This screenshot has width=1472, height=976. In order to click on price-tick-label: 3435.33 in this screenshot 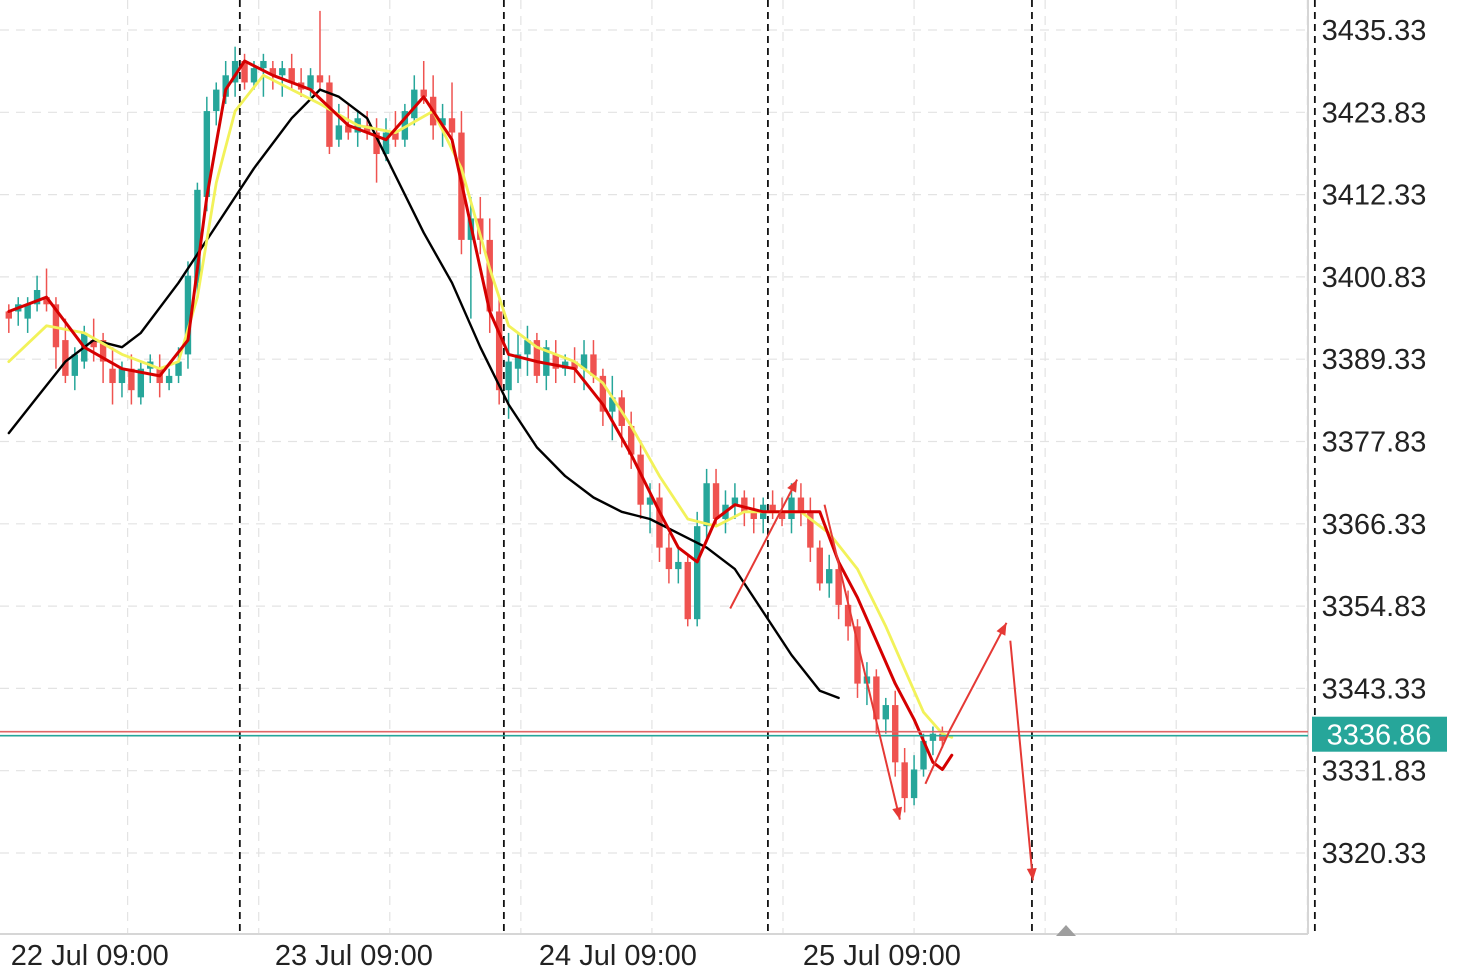, I will do `click(1374, 31)`.